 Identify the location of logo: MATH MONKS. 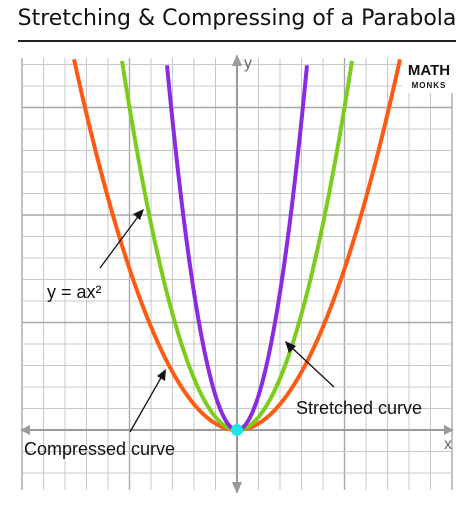
(429, 75).